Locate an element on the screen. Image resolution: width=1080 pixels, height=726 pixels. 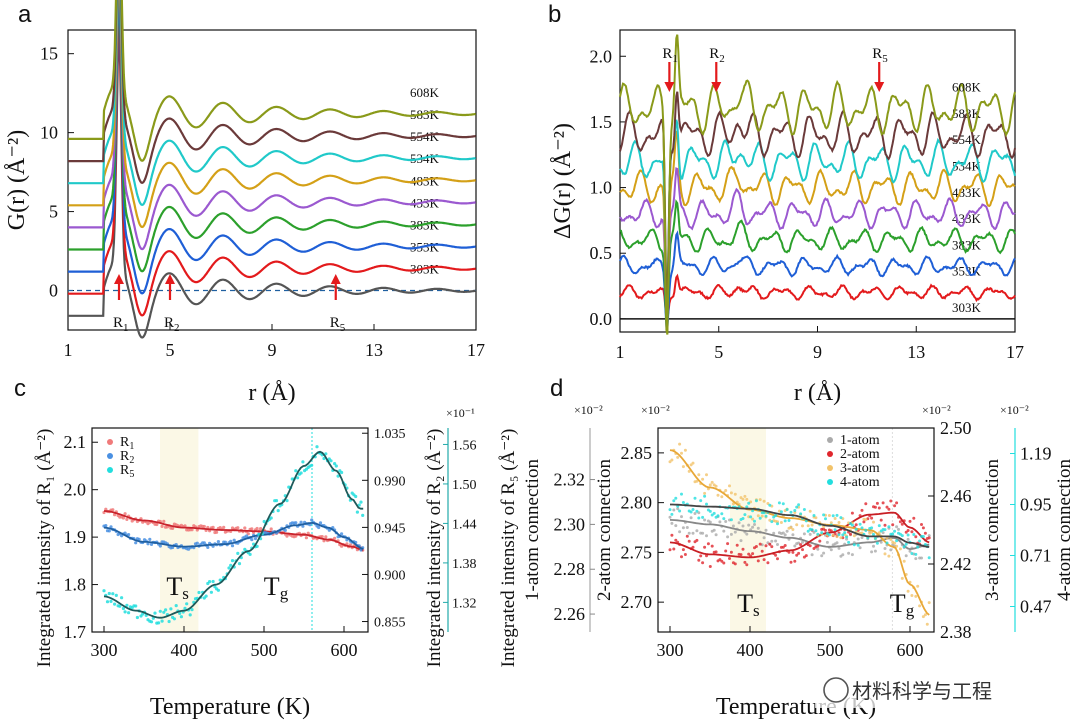
y-tick-label: 1.0 is located at coordinates (601, 188).